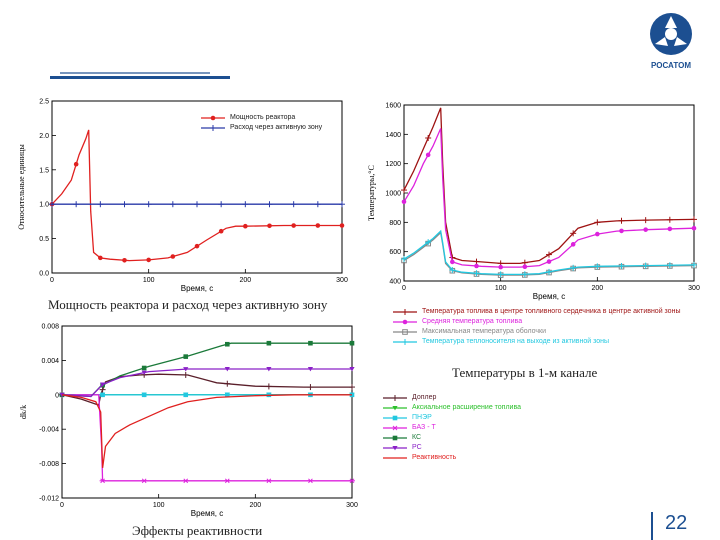  What do you see at coordinates (270, 128) in the screenshot?
I see `power-legend-entry: Расход через активную зону` at bounding box center [270, 128].